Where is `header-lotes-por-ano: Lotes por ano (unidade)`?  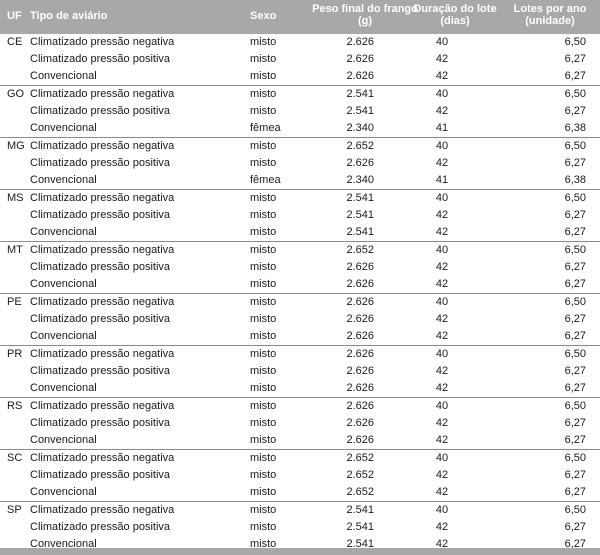
header-lotes-por-ano: Lotes por ano (unidade) is located at coordinates (550, 15).